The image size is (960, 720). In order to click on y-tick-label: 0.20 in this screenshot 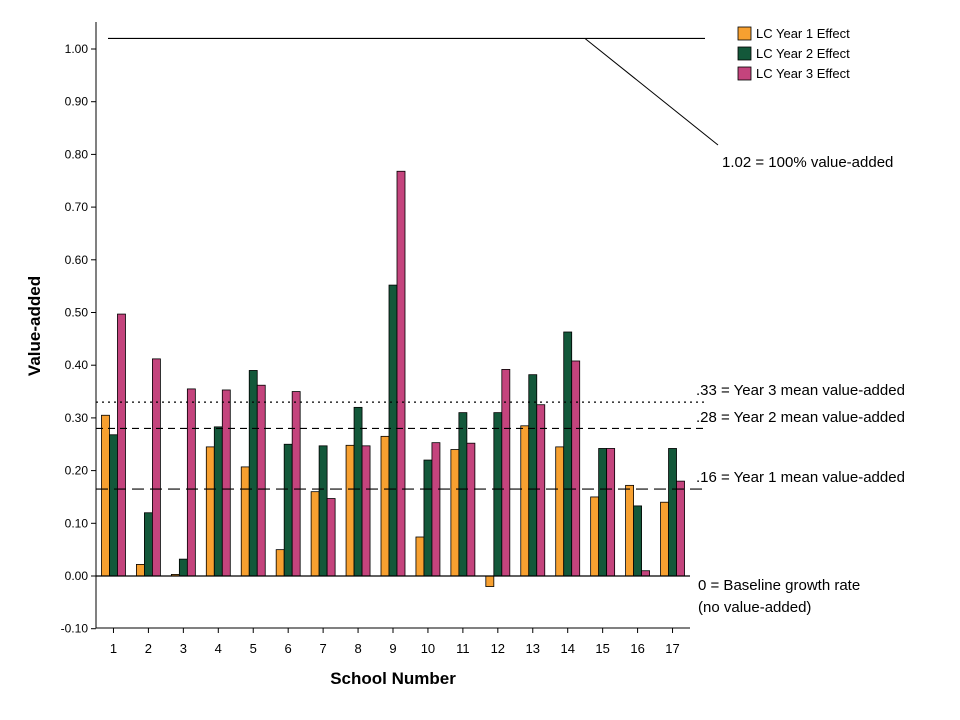, I will do `click(77, 471)`.